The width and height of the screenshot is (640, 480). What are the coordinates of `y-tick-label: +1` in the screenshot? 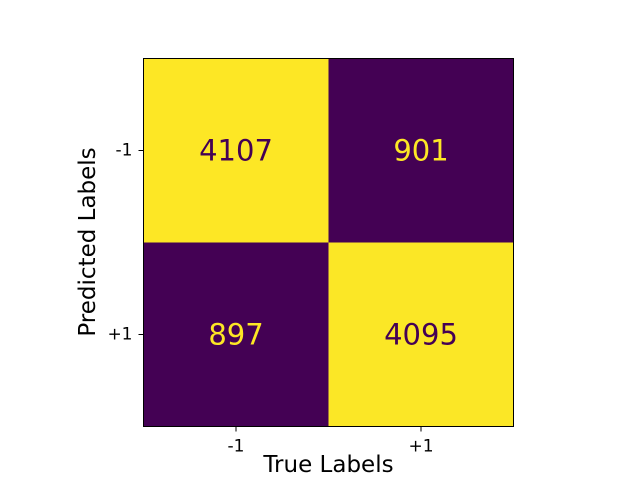 It's located at (119, 335).